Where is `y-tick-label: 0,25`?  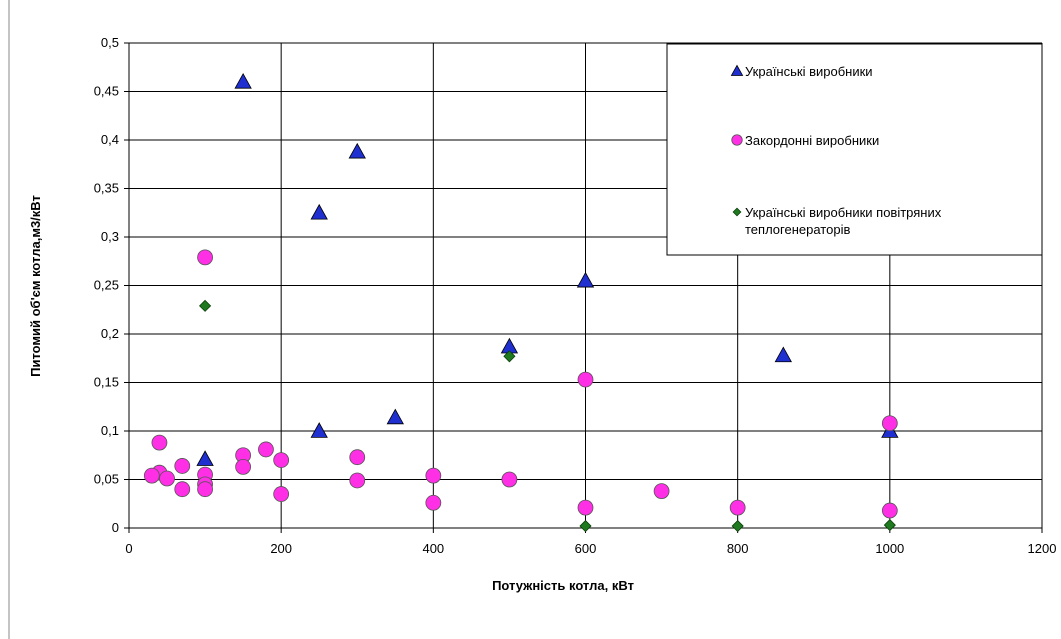 y-tick-label: 0,25 is located at coordinates (106, 285).